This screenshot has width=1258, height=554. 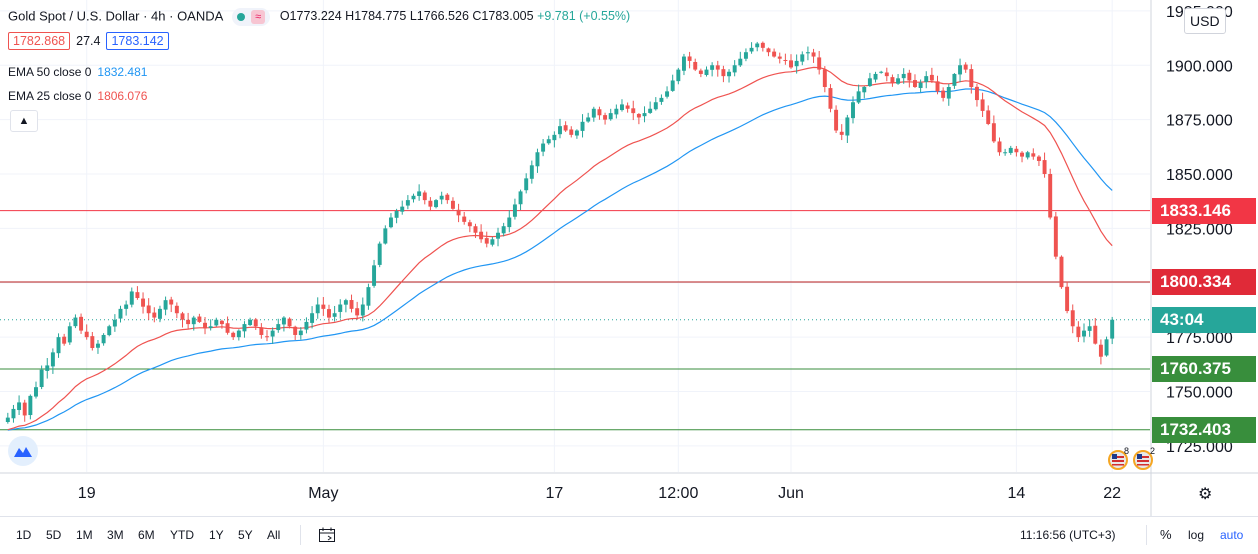 What do you see at coordinates (88, 41) in the screenshot?
I see `spread-value: 27.4` at bounding box center [88, 41].